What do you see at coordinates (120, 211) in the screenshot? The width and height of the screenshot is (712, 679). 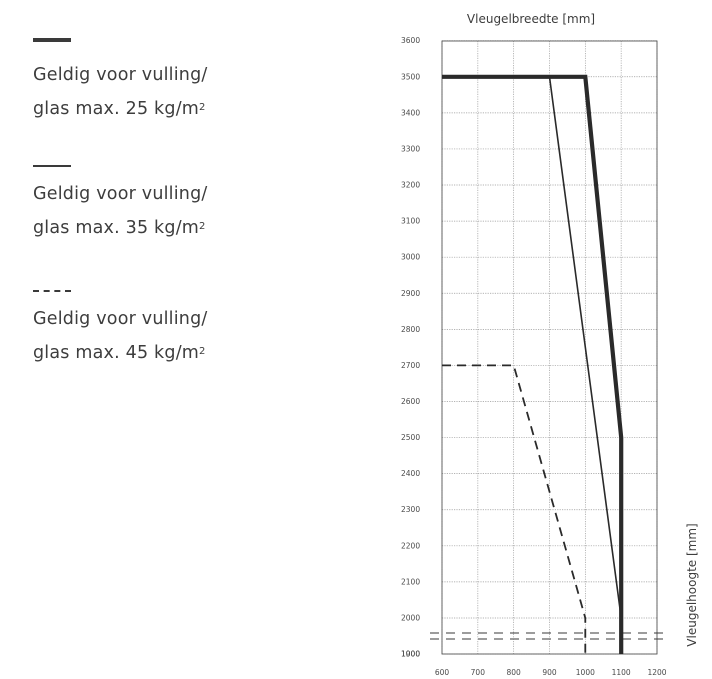 I see `legend-label-35kg: Geldig voor vulling/ glas max. 35 kg/m2` at bounding box center [120, 211].